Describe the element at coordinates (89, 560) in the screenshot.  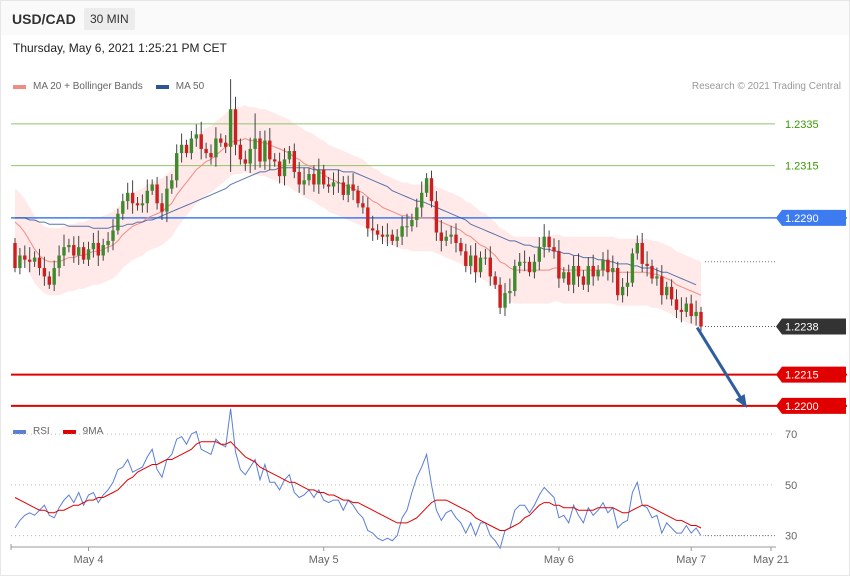
I see `x-tick-label: May 4` at that location.